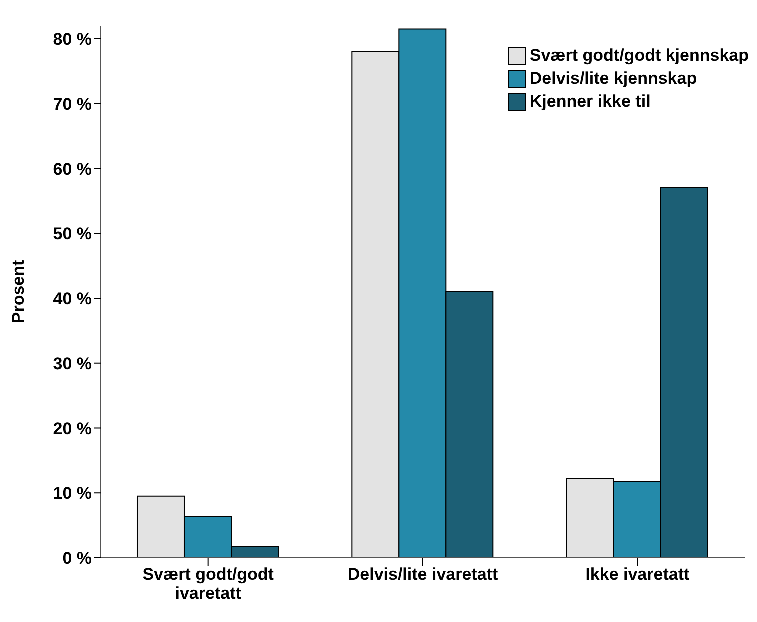 The height and width of the screenshot is (622, 757). What do you see at coordinates (72, 169) in the screenshot?
I see `y-tick-label: 60 %` at bounding box center [72, 169].